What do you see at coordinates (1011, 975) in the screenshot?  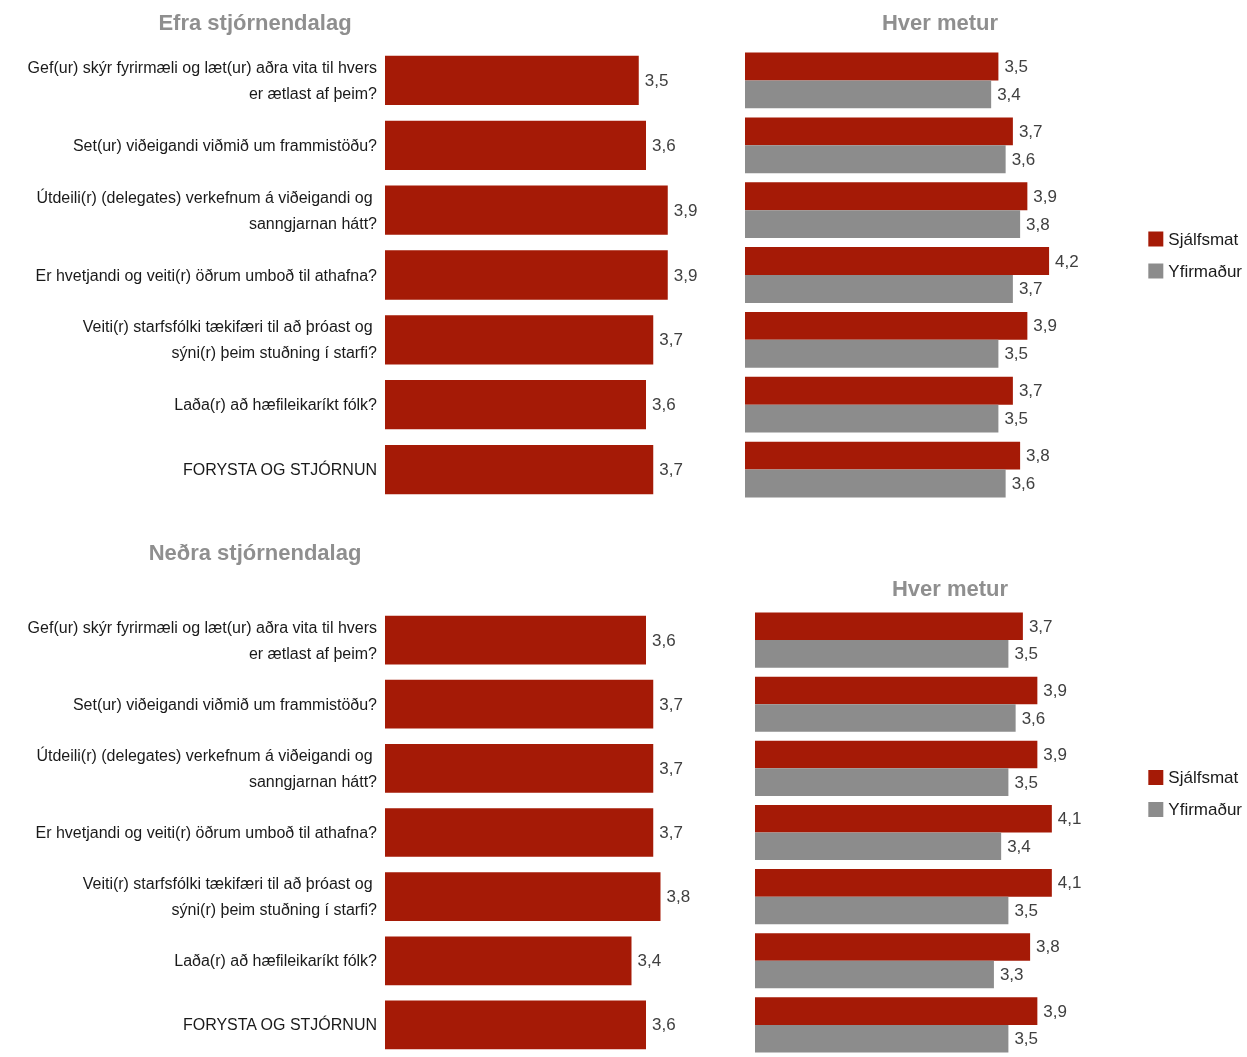 I see `data-label: 3,3` at bounding box center [1011, 975].